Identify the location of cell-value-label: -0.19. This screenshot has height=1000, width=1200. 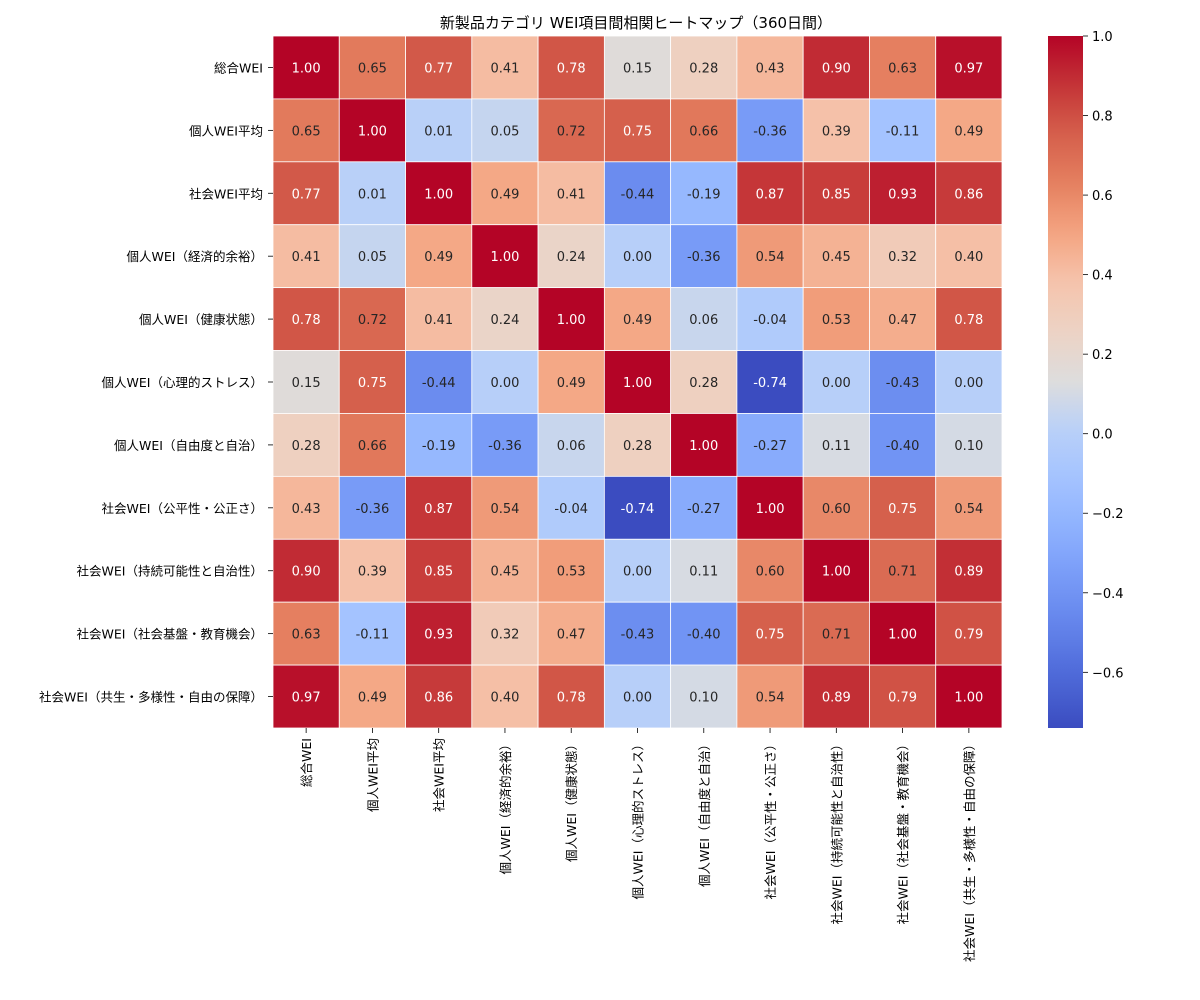
(439, 446).